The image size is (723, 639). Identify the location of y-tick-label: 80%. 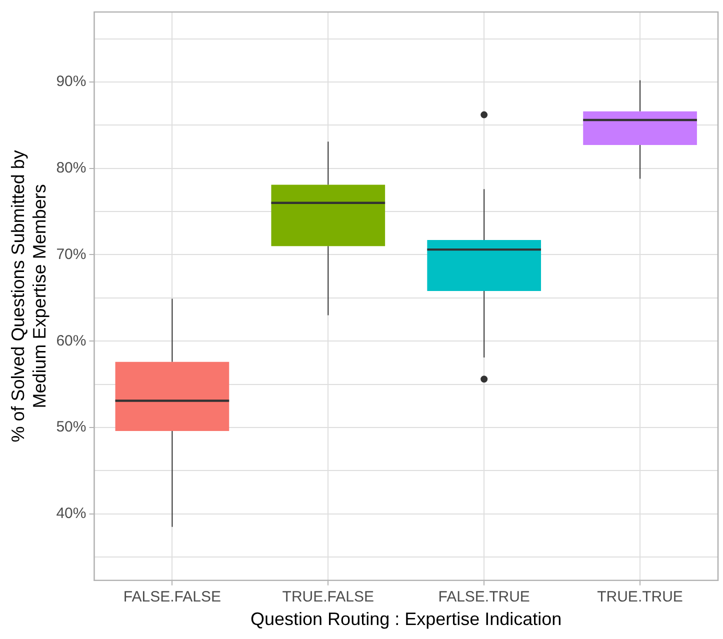
(71, 167).